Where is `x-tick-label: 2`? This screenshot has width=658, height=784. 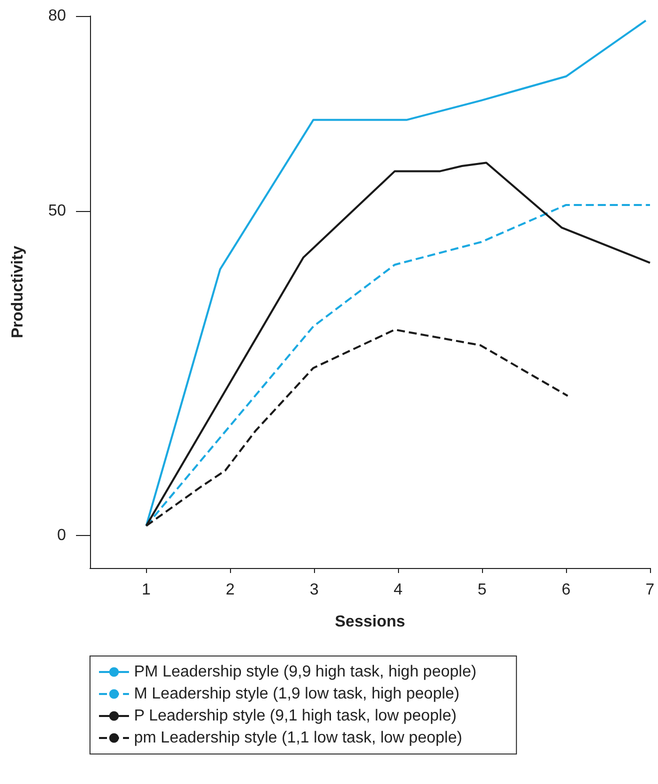
x-tick-label: 2 is located at coordinates (230, 590).